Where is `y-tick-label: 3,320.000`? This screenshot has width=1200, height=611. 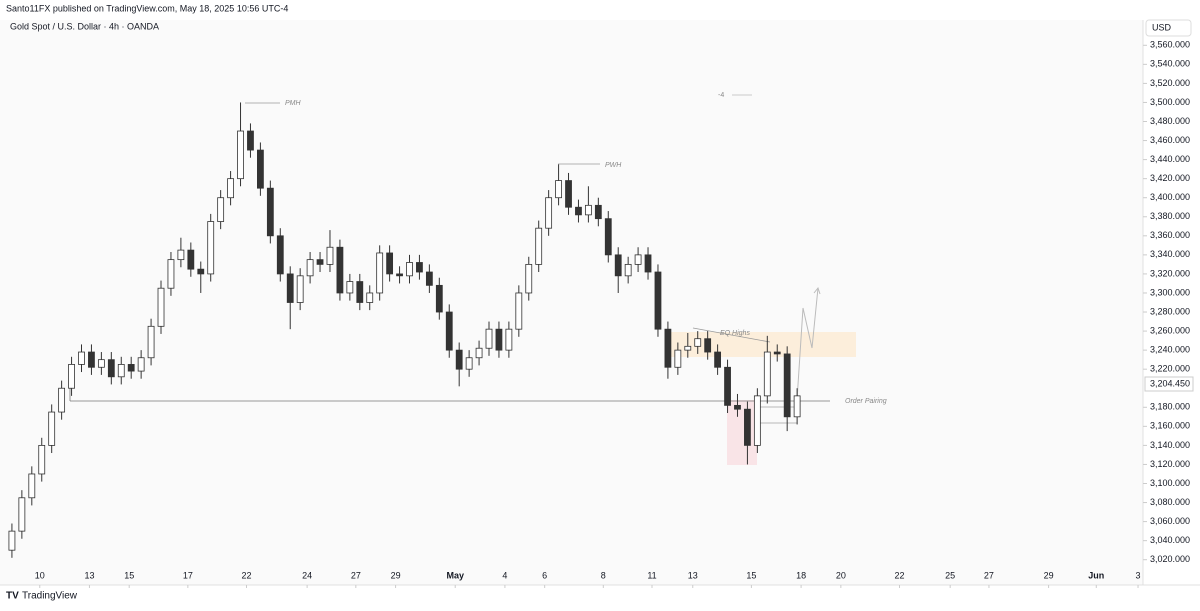 y-tick-label: 3,320.000 is located at coordinates (1170, 273).